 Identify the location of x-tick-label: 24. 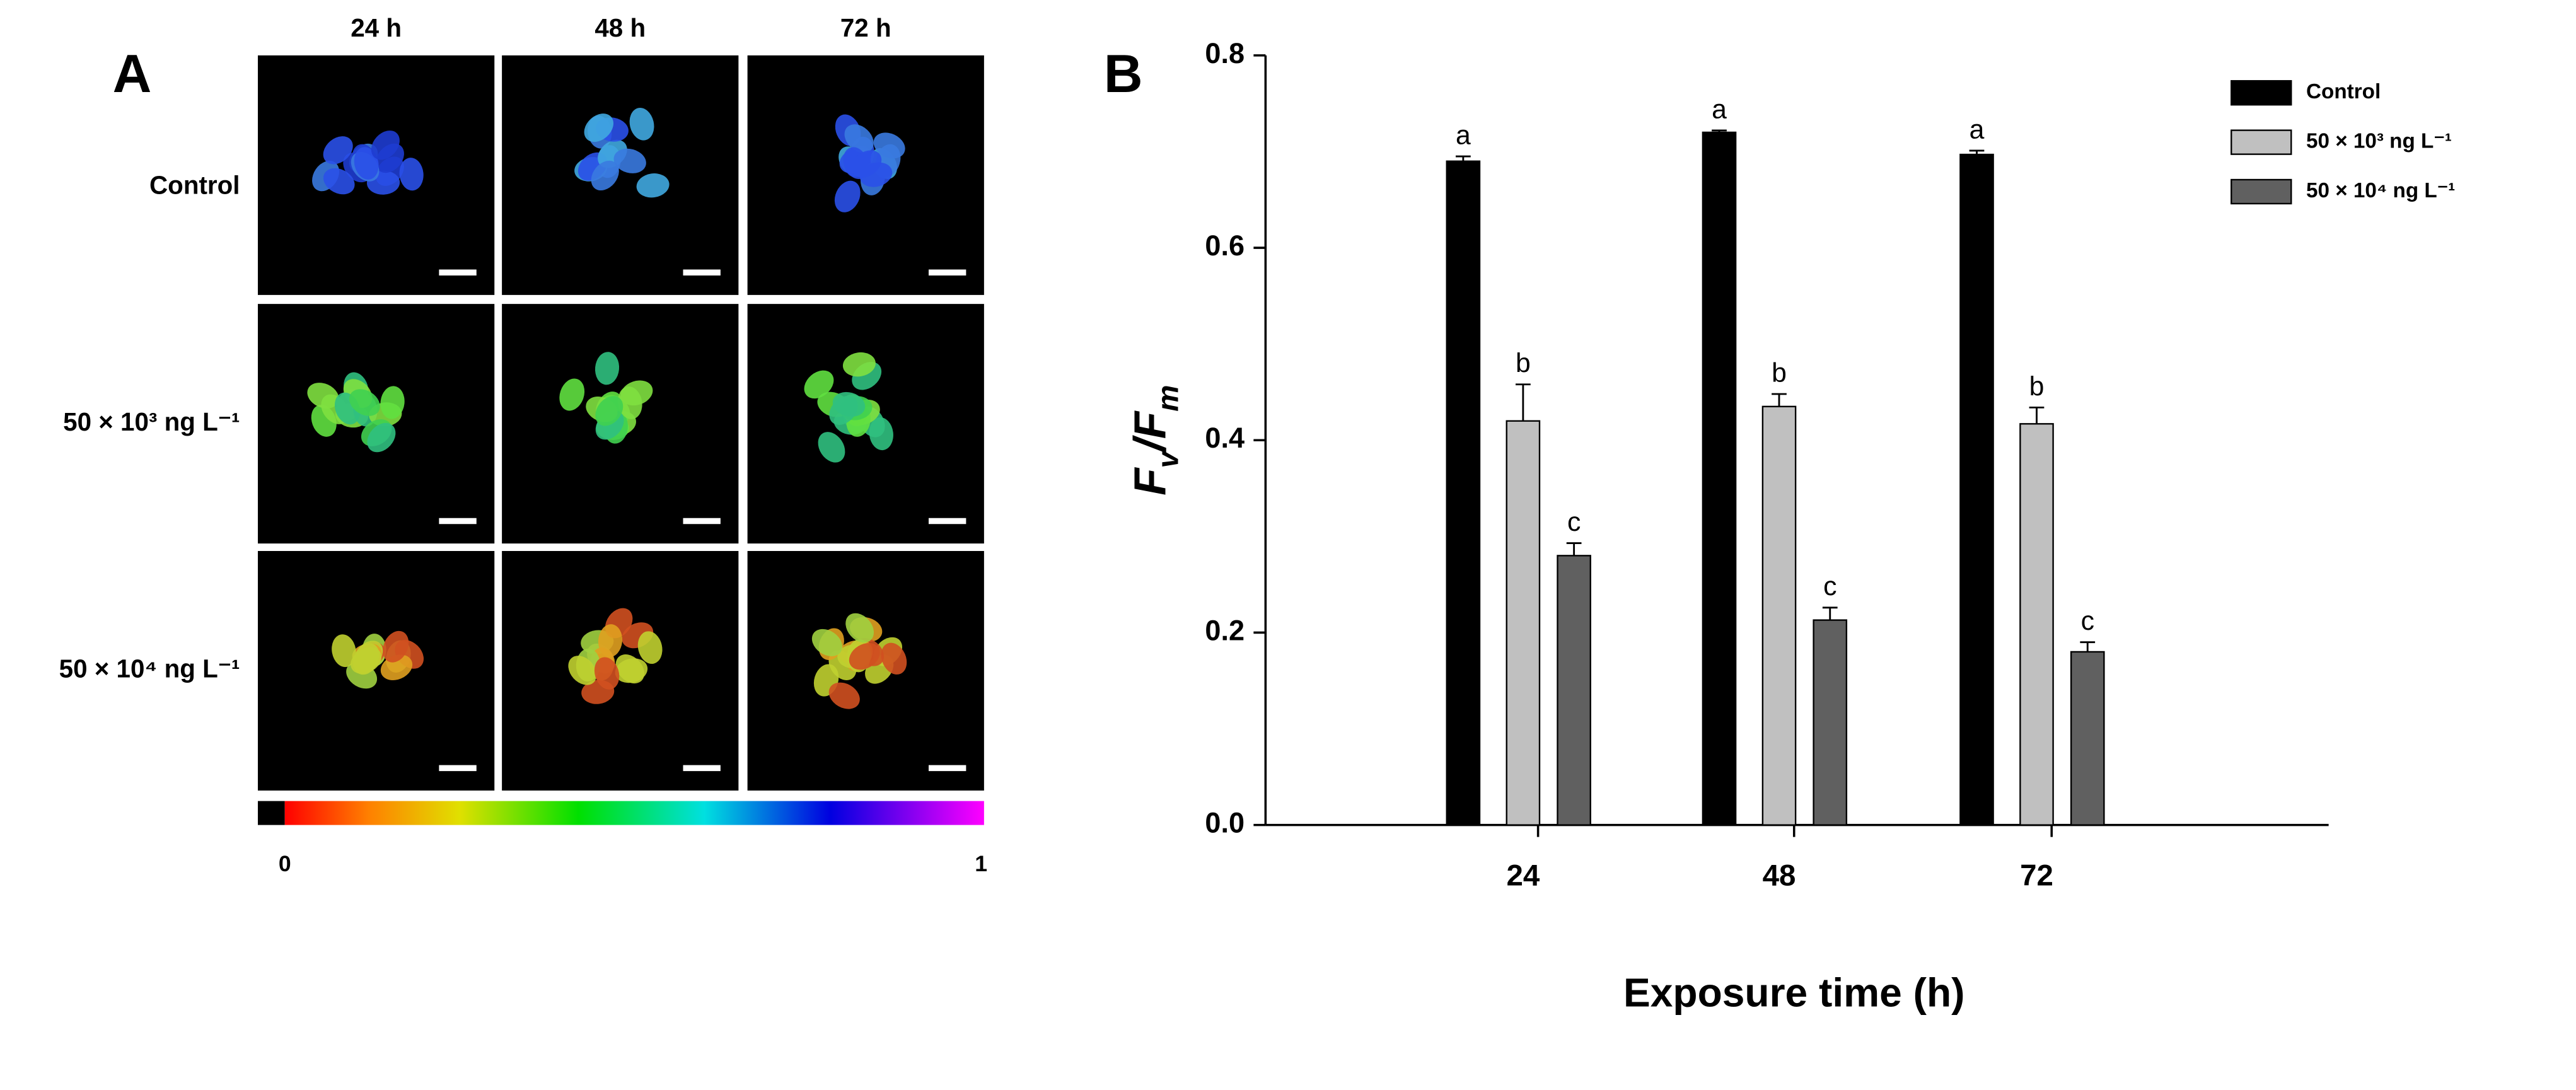
(1523, 875).